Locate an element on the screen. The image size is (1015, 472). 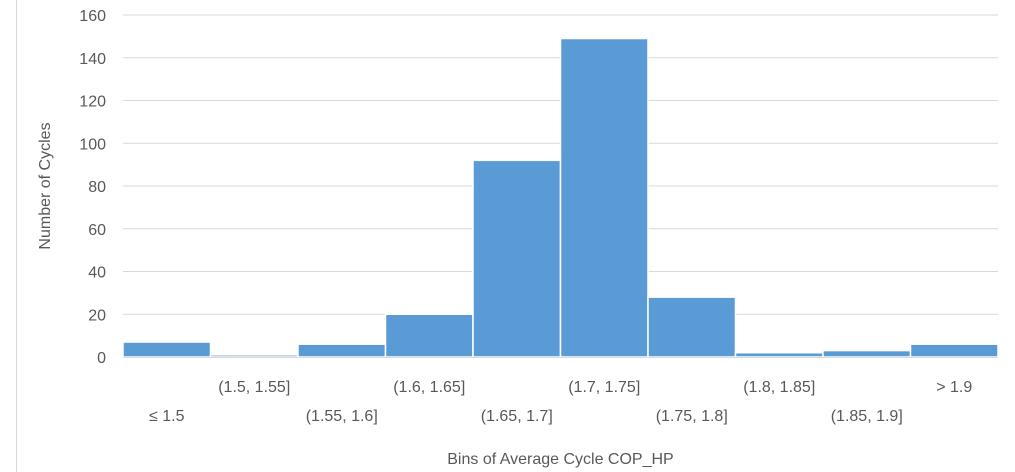
x-tick-label: ≤ 1.5 is located at coordinates (167, 416).